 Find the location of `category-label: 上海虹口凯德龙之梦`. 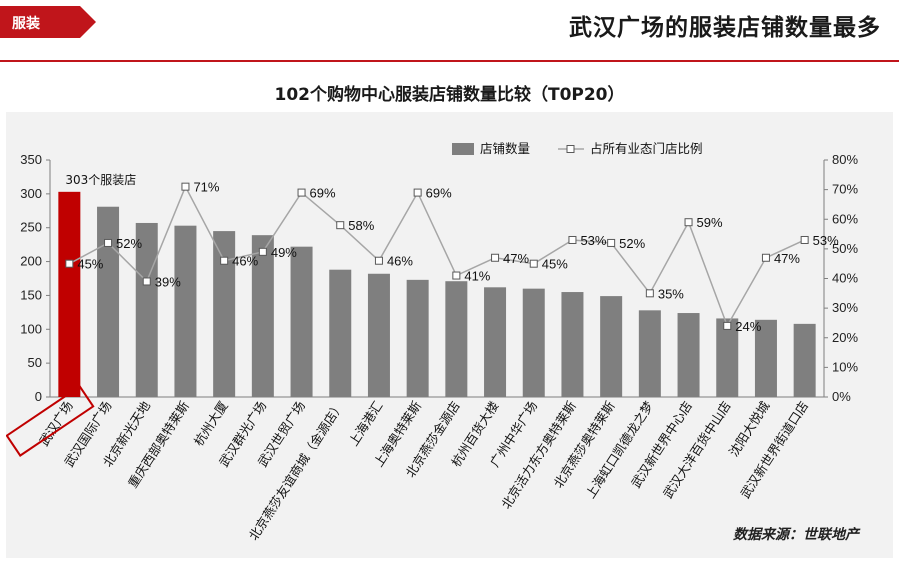

category-label: 上海虹口凯德龙之梦 is located at coordinates (620, 449).